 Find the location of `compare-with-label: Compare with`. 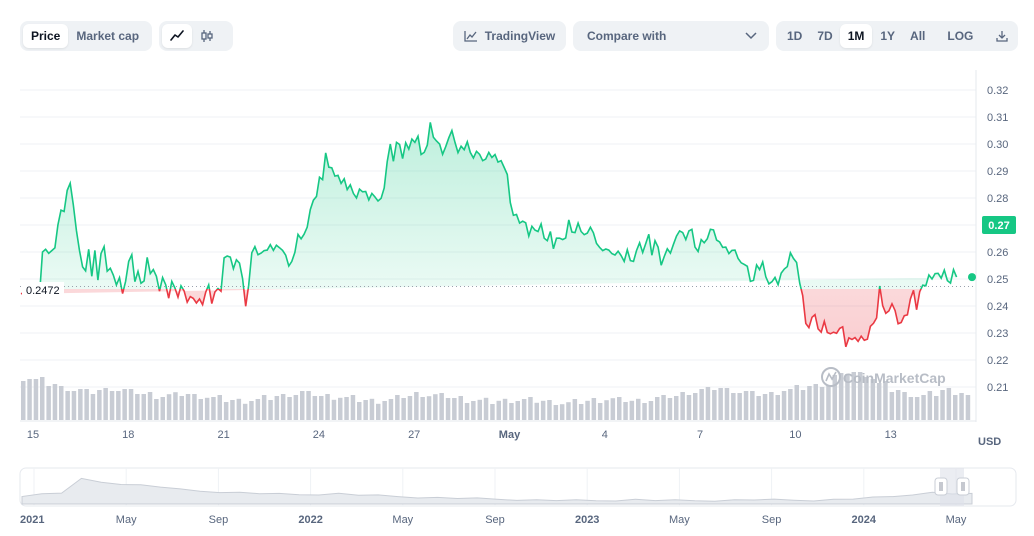

compare-with-label: Compare with is located at coordinates (627, 36).